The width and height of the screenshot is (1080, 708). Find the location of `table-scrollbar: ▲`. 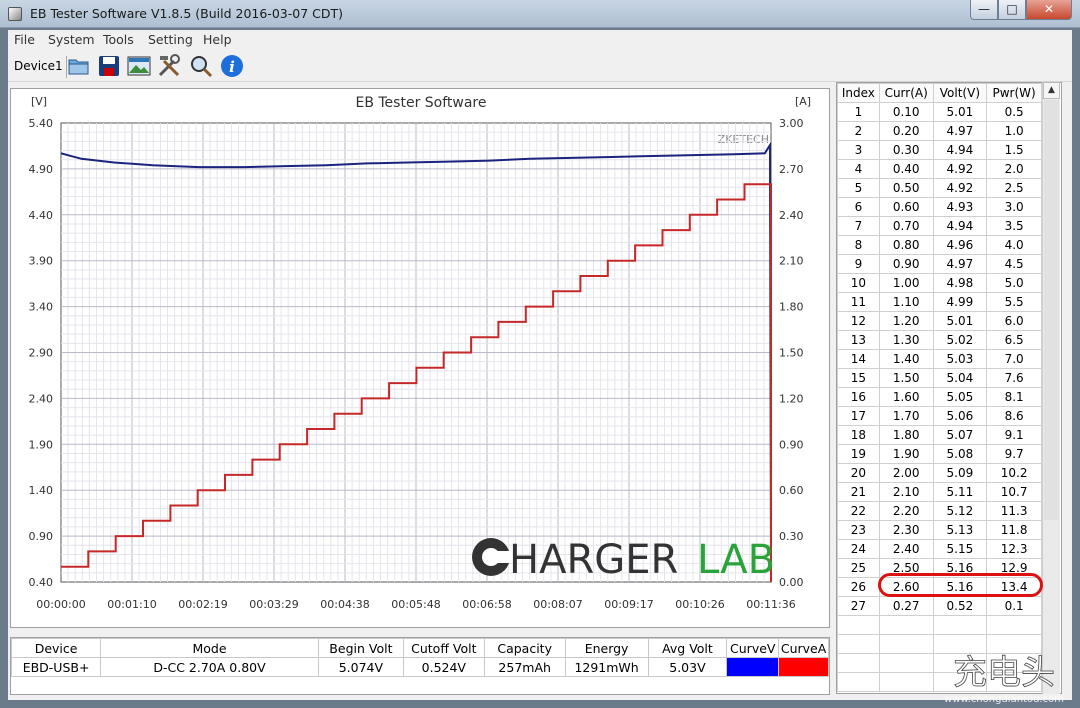

table-scrollbar: ▲ is located at coordinates (1051, 388).